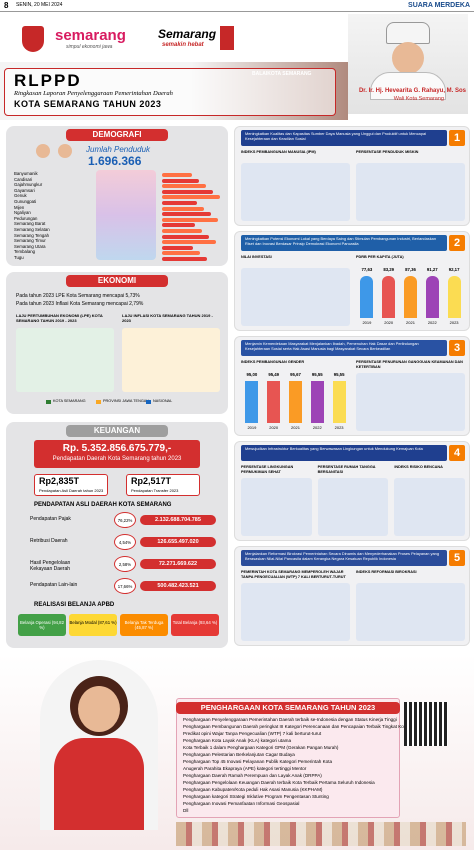 This screenshot has height=850, width=474. Describe the element at coordinates (93, 625) in the screenshot. I see `apbd-box: Belanja Modal (87,61 %)` at that location.